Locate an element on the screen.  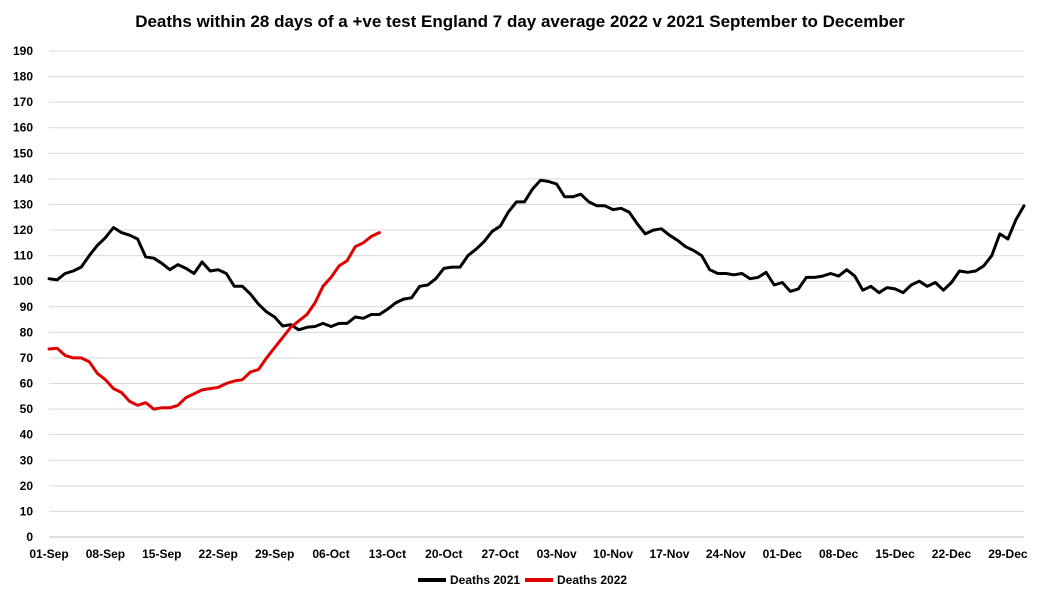
y-tick-label: 10 is located at coordinates (27, 511).